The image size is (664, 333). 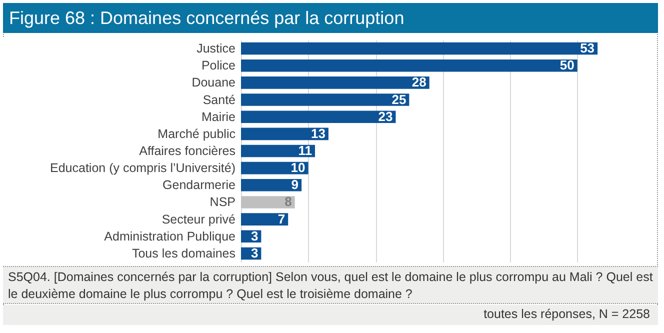 What do you see at coordinates (216, 49) in the screenshot?
I see `y-tick-label: Justice` at bounding box center [216, 49].